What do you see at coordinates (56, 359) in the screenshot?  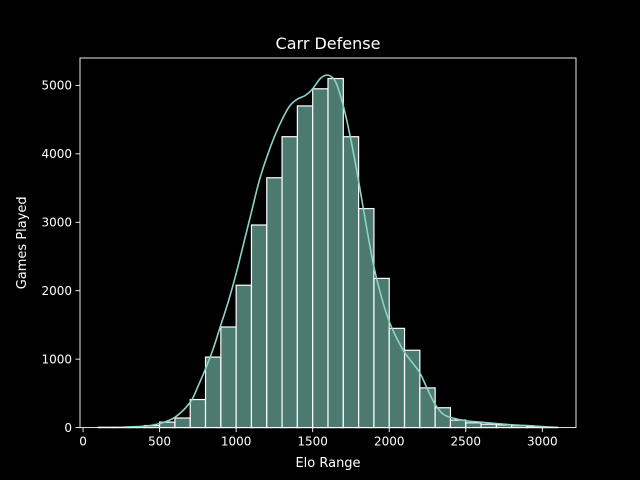 I see `y-tick-label: 1000` at bounding box center [56, 359].